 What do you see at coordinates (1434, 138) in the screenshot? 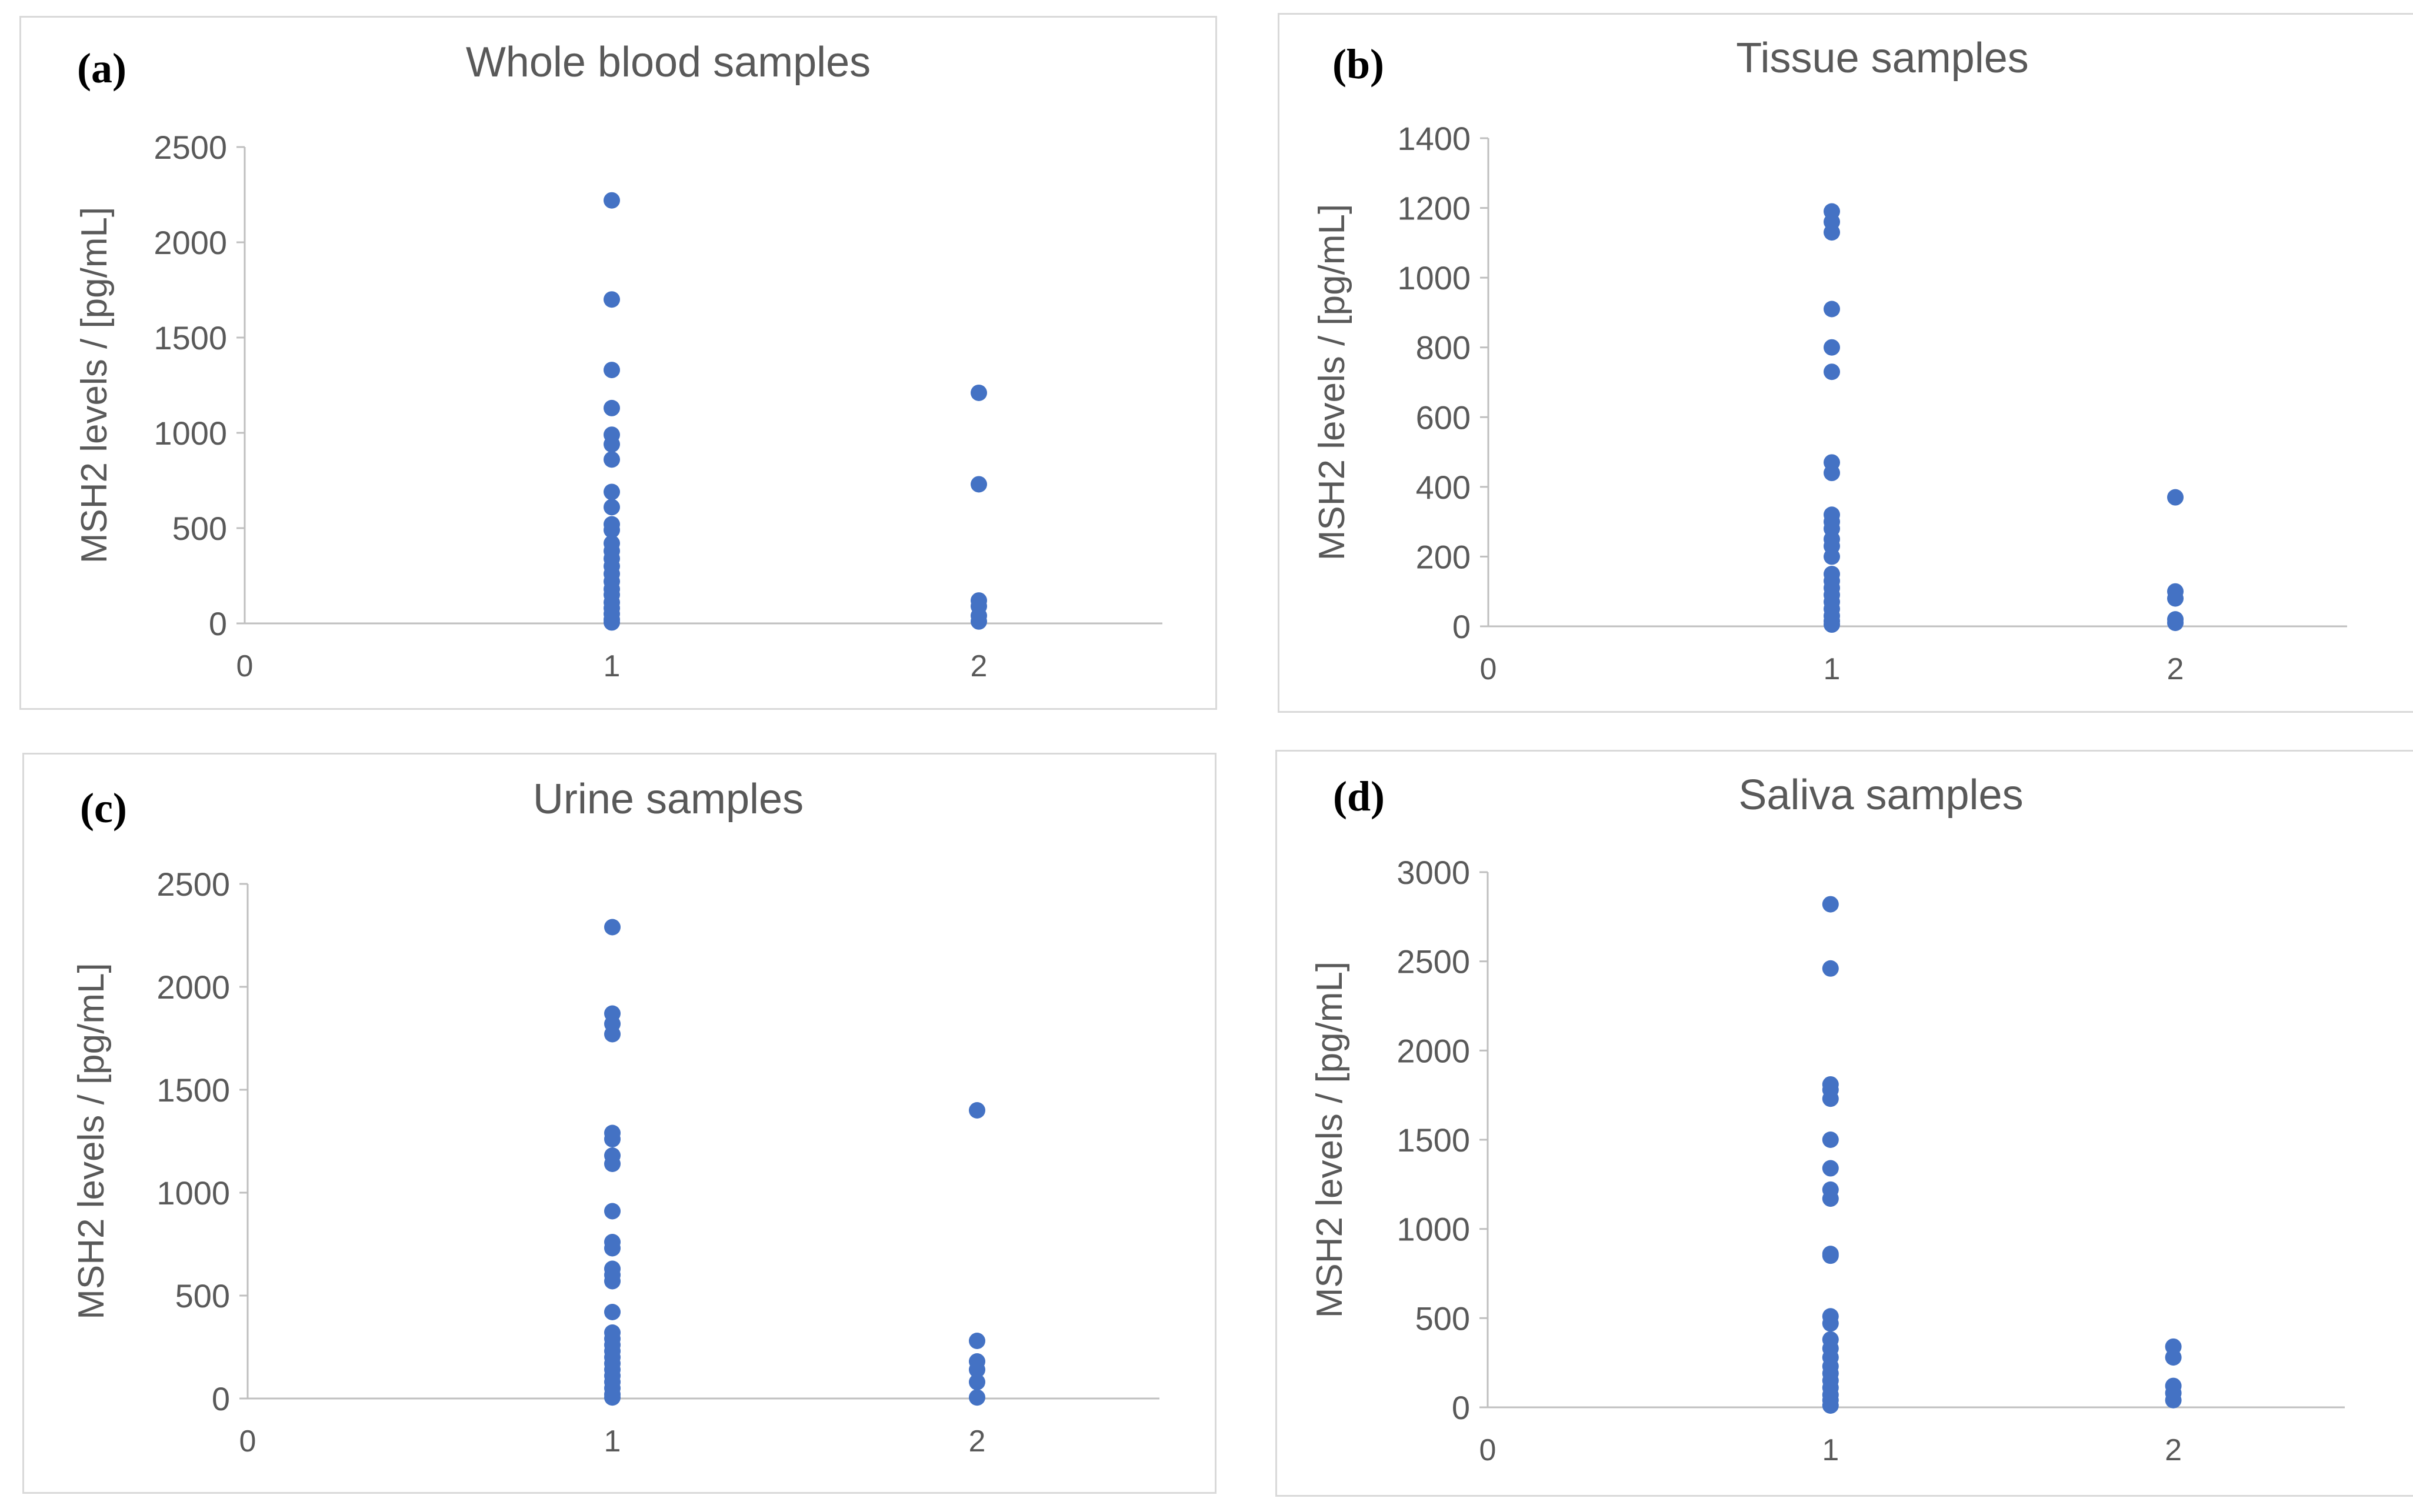
I see `y-tick-label: 1400` at bounding box center [1434, 138].